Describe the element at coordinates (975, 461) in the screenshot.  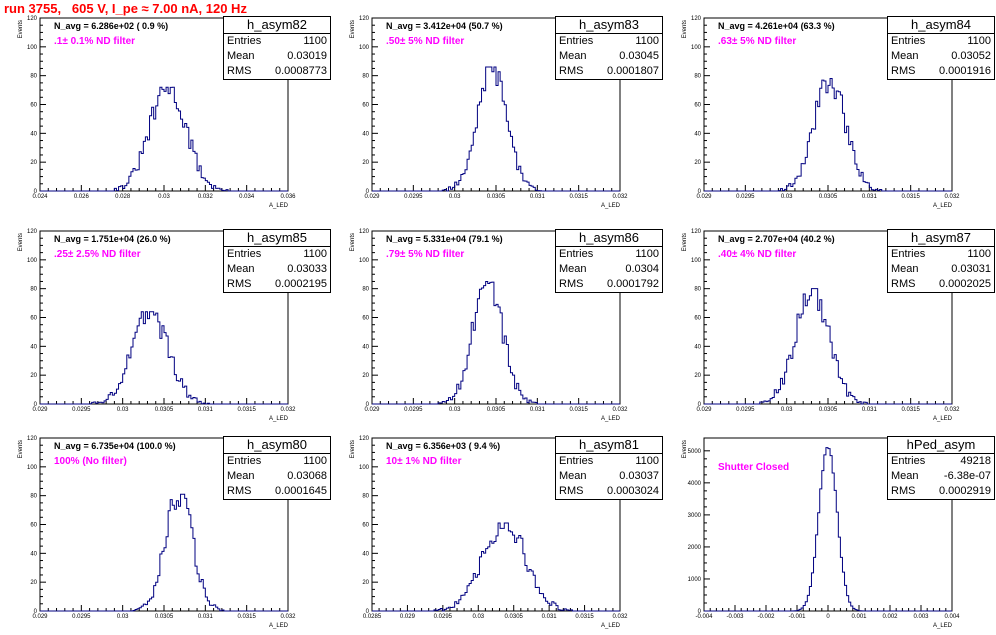
I see `entries-value: 49218` at that location.